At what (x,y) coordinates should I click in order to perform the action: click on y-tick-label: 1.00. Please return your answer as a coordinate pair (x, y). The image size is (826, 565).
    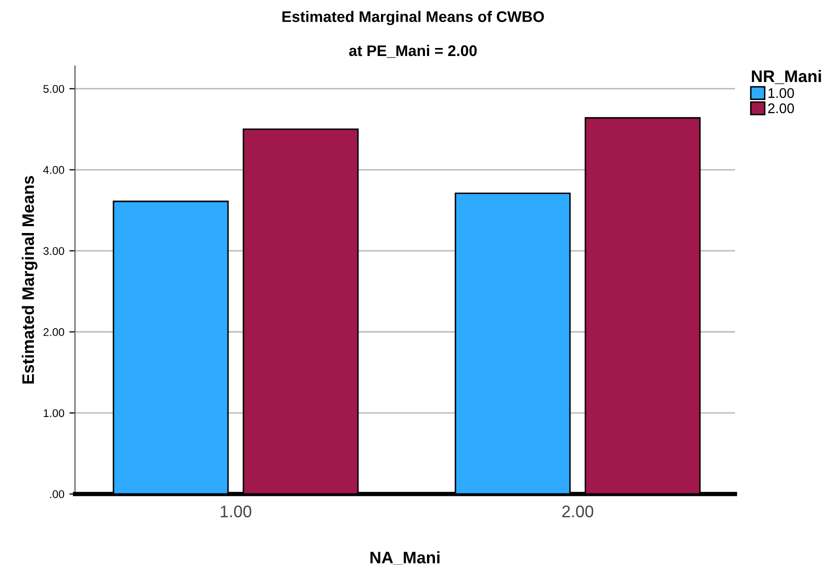
    Looking at the image, I should click on (54, 413).